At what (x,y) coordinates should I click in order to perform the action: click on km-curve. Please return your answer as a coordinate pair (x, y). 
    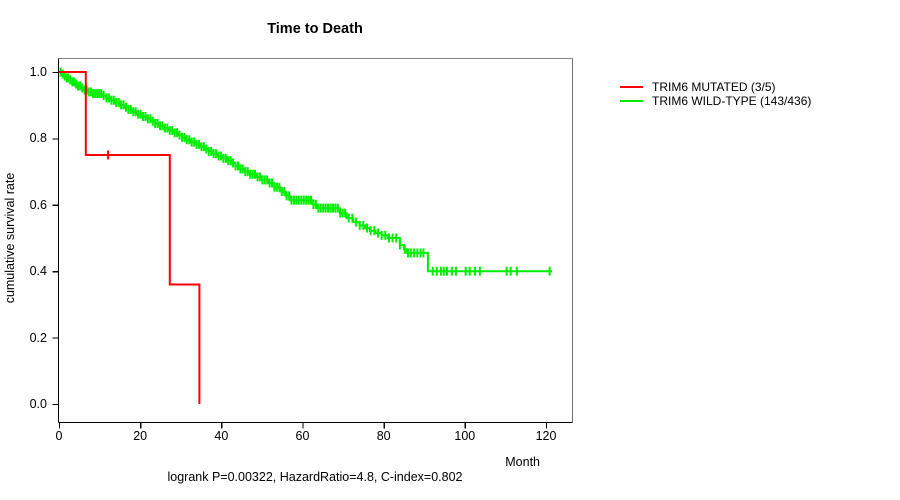
    Looking at the image, I should click on (130, 237).